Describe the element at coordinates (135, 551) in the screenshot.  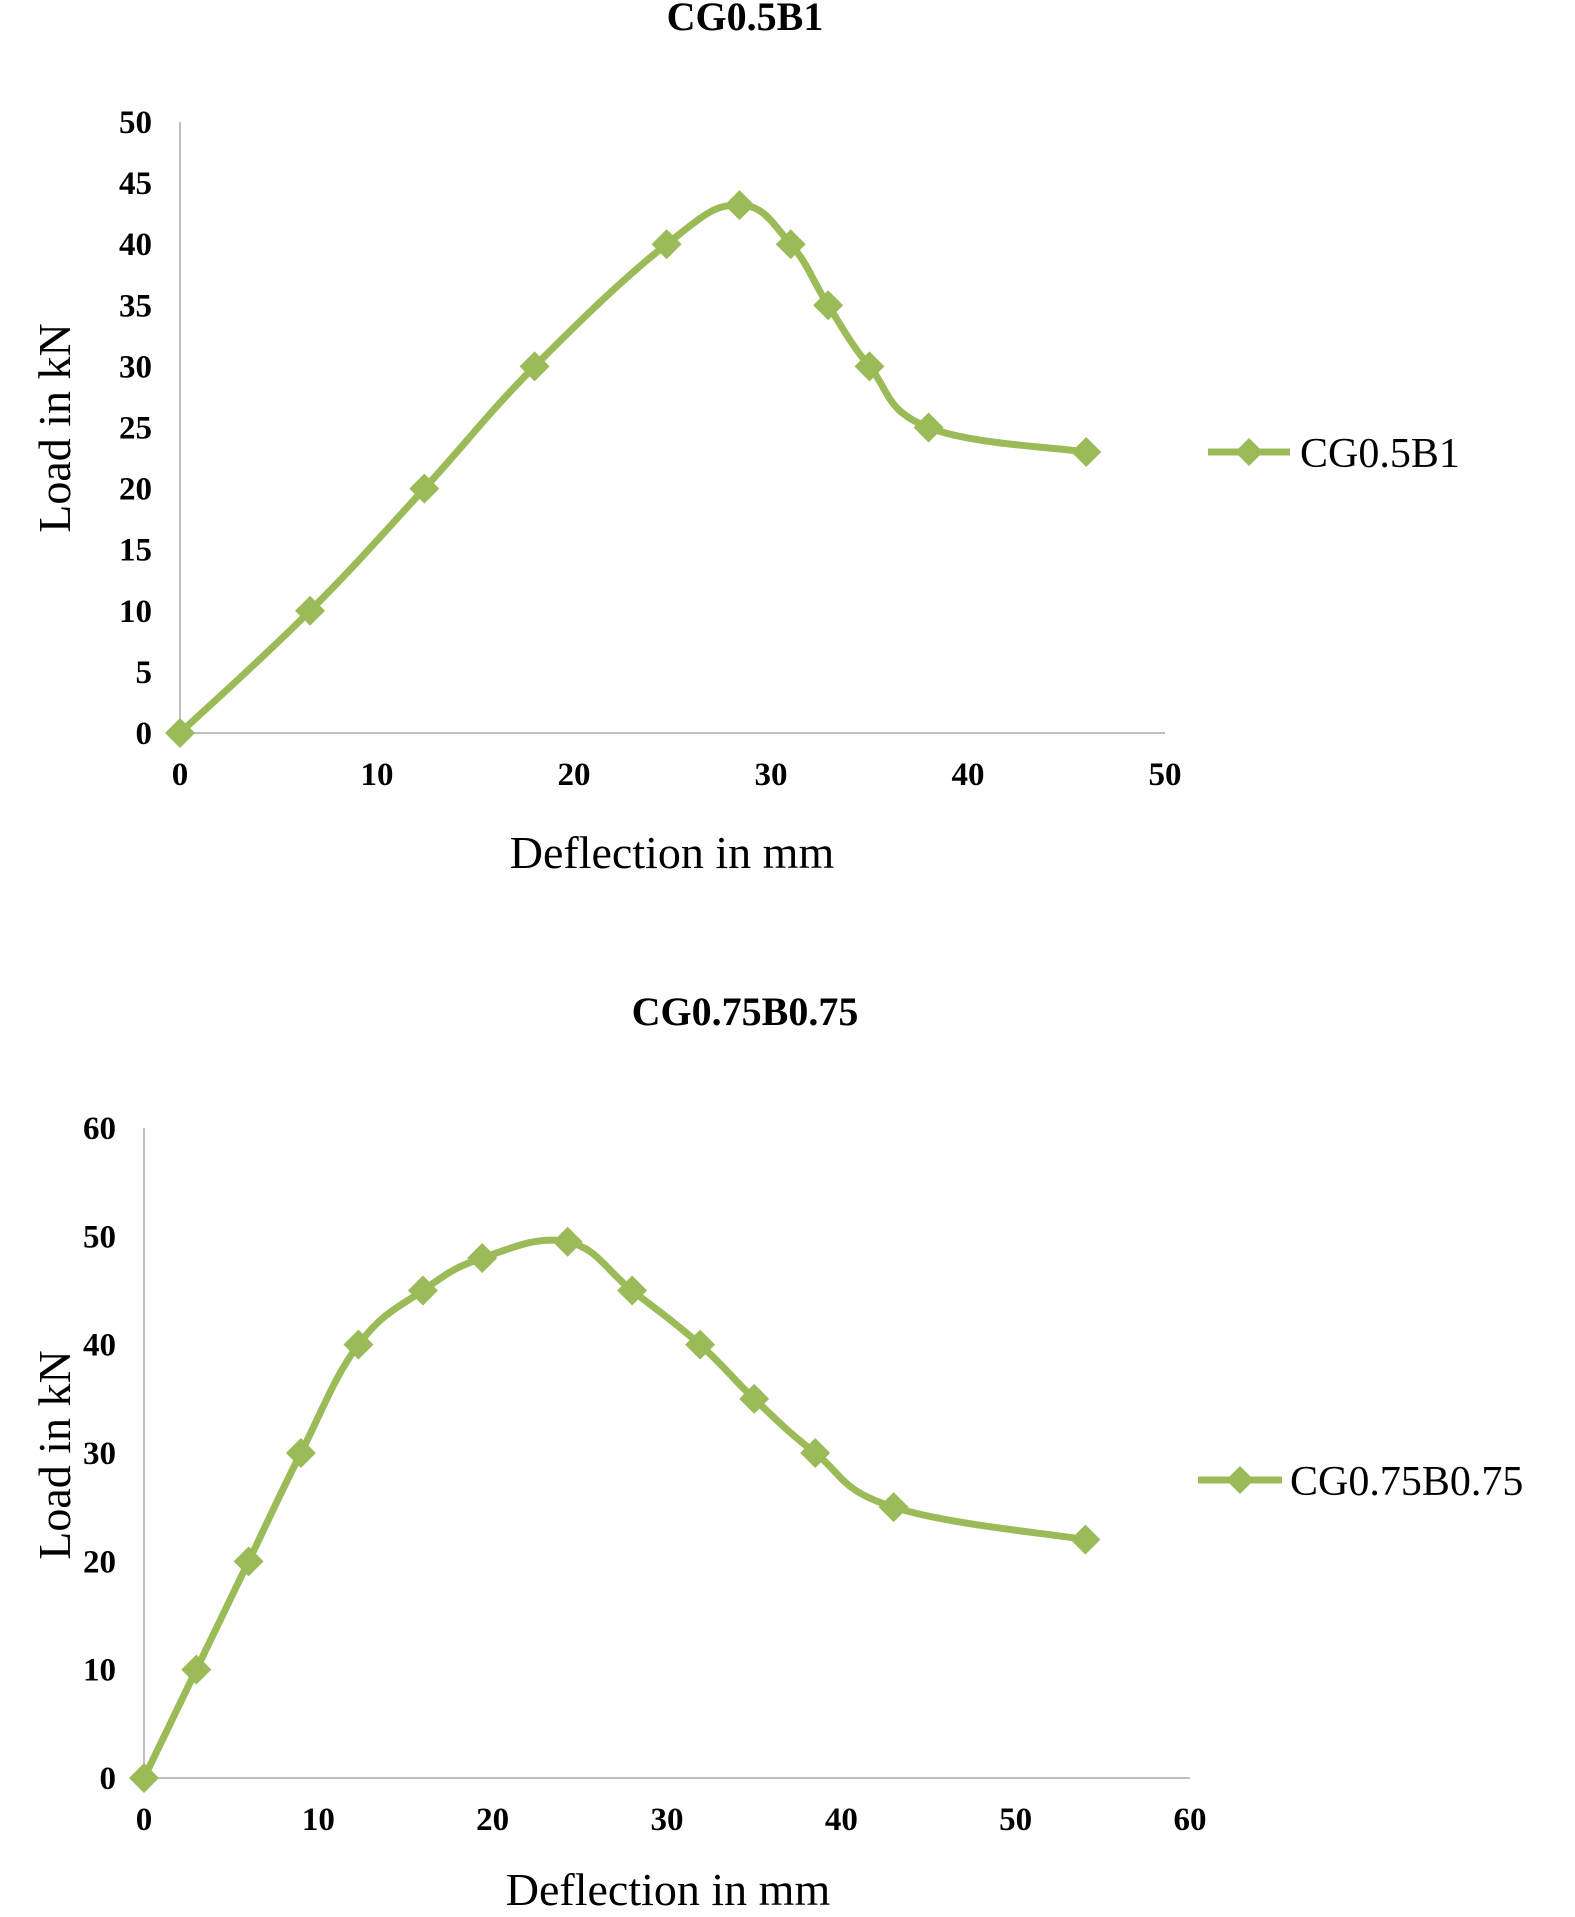
I see `y-tick-label: 15` at that location.